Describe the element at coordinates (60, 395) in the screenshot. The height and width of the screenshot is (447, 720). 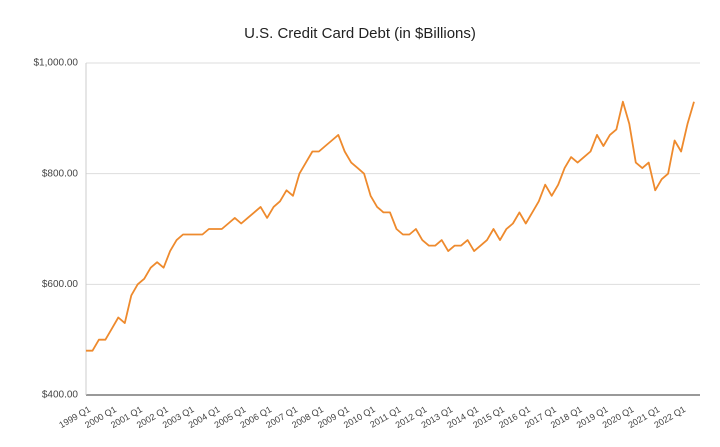
I see `y-tick-label: $400.00` at that location.